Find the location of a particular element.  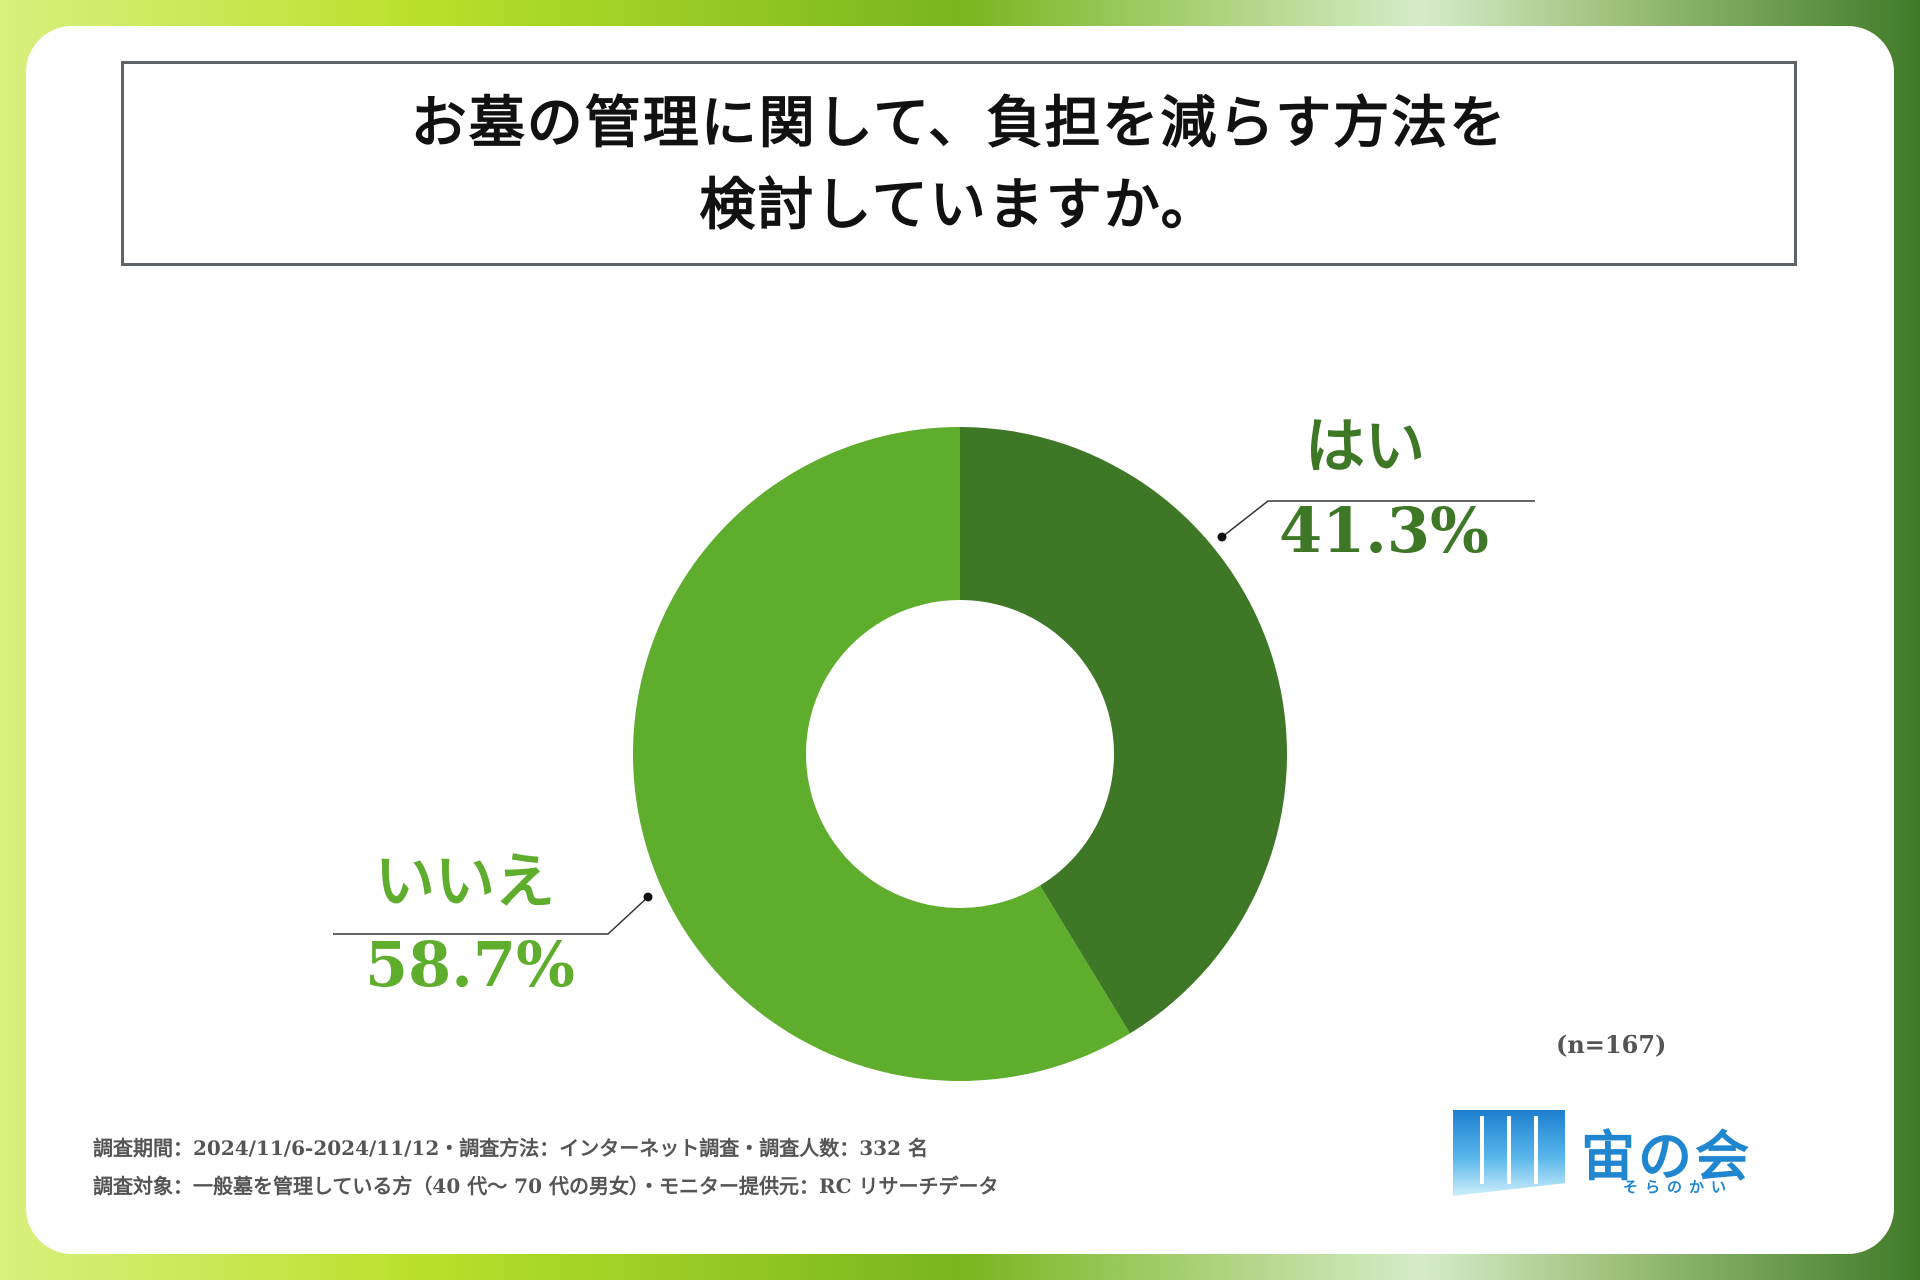

slice-label-no: いいえ is located at coordinates (465, 882).